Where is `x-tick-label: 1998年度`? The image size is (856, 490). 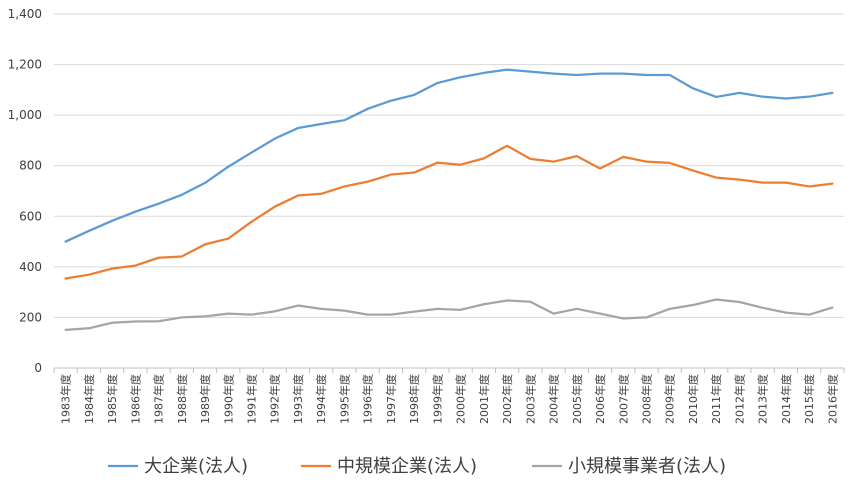
x-tick-label: 1998年度 is located at coordinates (414, 399).